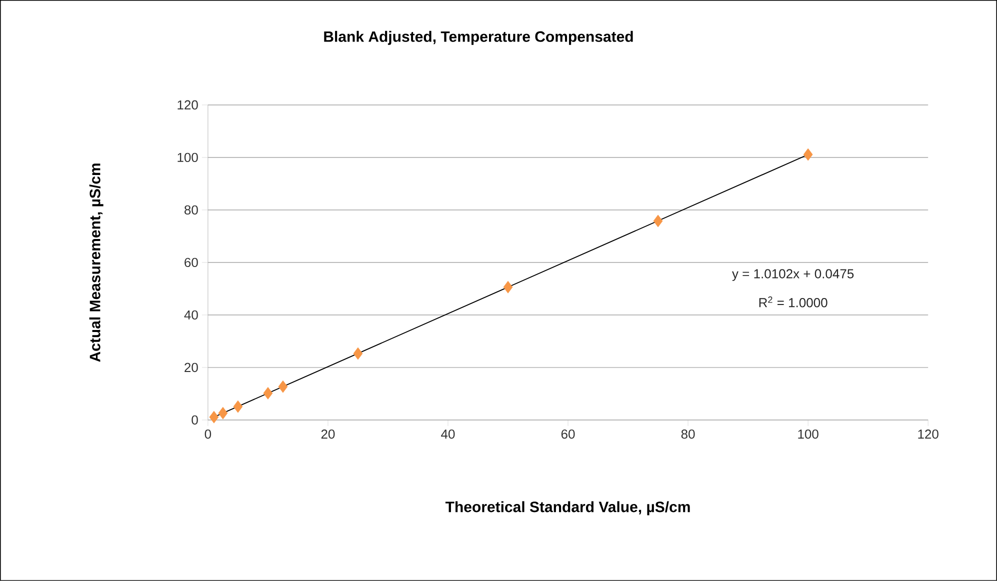 Image resolution: width=997 pixels, height=581 pixels. Describe the element at coordinates (191, 263) in the screenshot. I see `y-tick-label: 60` at that location.